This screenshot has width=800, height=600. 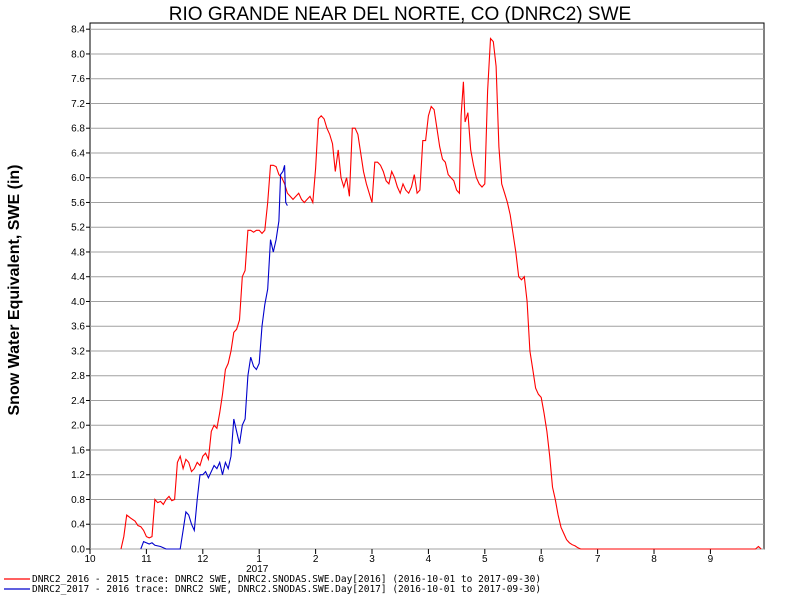 I want to click on y-tick-label: 2.0, so click(x=78, y=426).